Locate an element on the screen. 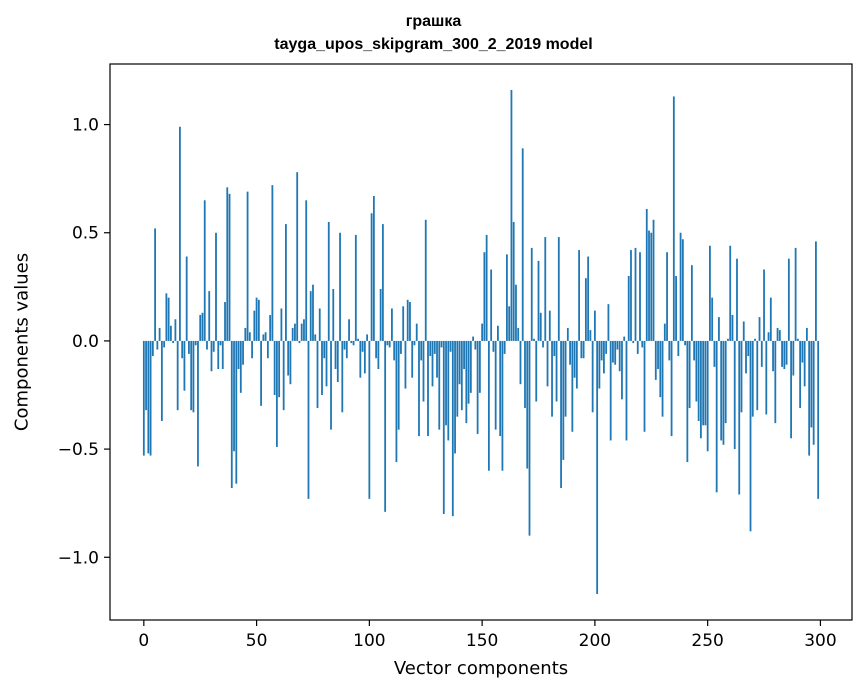  x-tick-label: 300 is located at coordinates (820, 641).